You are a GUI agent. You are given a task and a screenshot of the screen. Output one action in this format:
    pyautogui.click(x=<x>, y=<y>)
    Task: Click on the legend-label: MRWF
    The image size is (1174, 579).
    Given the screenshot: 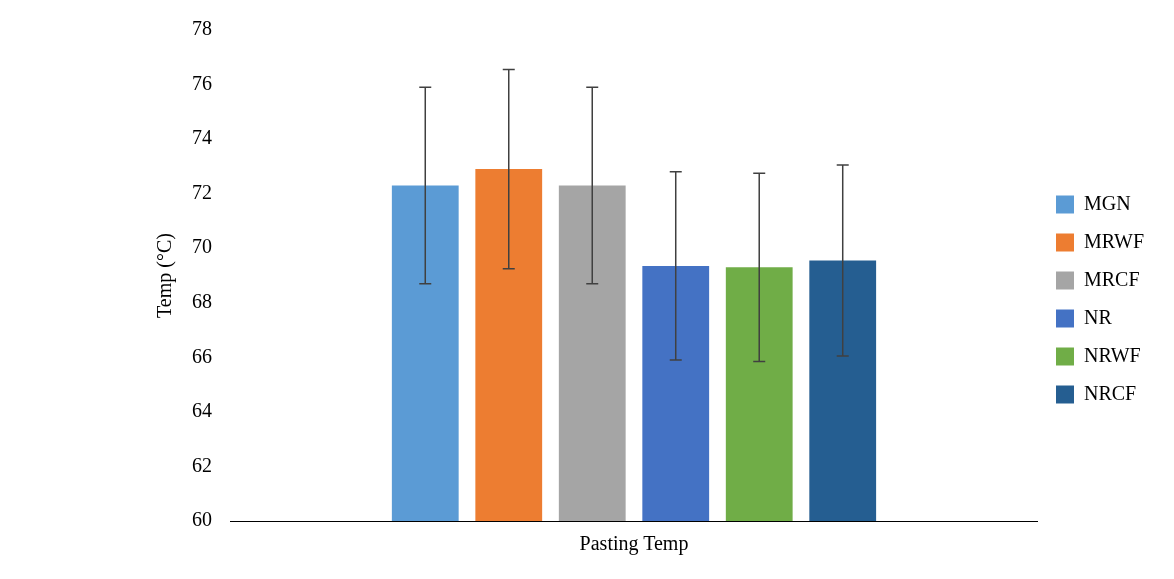 What is the action you would take?
    pyautogui.click(x=1114, y=240)
    